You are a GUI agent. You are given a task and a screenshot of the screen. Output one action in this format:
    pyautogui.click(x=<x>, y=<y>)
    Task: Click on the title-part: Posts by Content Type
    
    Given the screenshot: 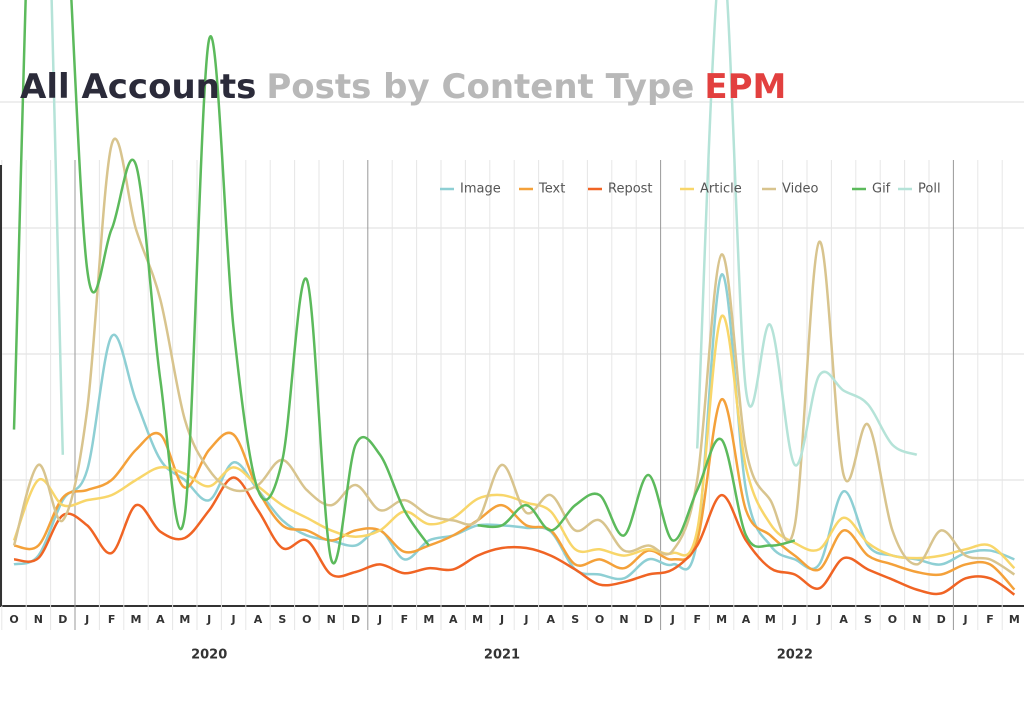 What is the action you would take?
    pyautogui.click(x=480, y=87)
    